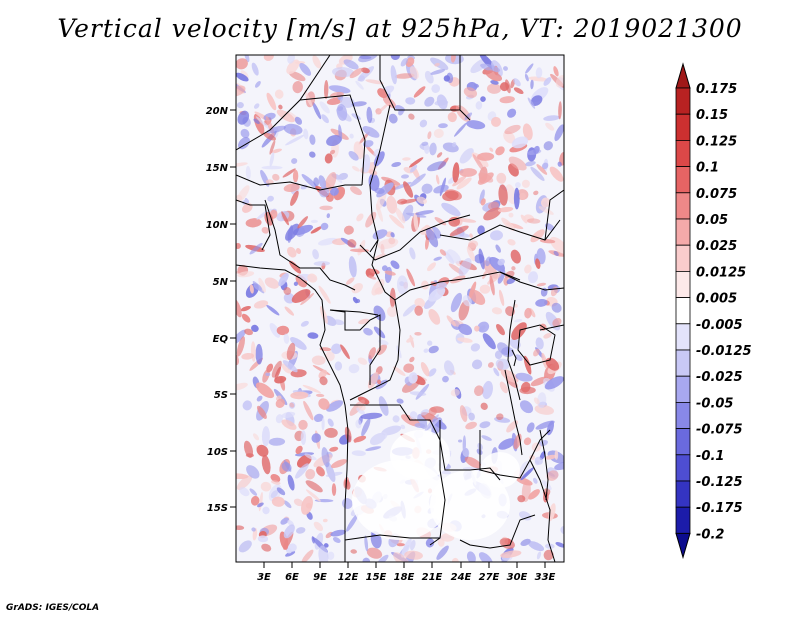 Image resolution: width=800 pixels, height=618 pixels. What do you see at coordinates (437, 483) in the screenshot?
I see `border-angola-zambia` at bounding box center [437, 483].